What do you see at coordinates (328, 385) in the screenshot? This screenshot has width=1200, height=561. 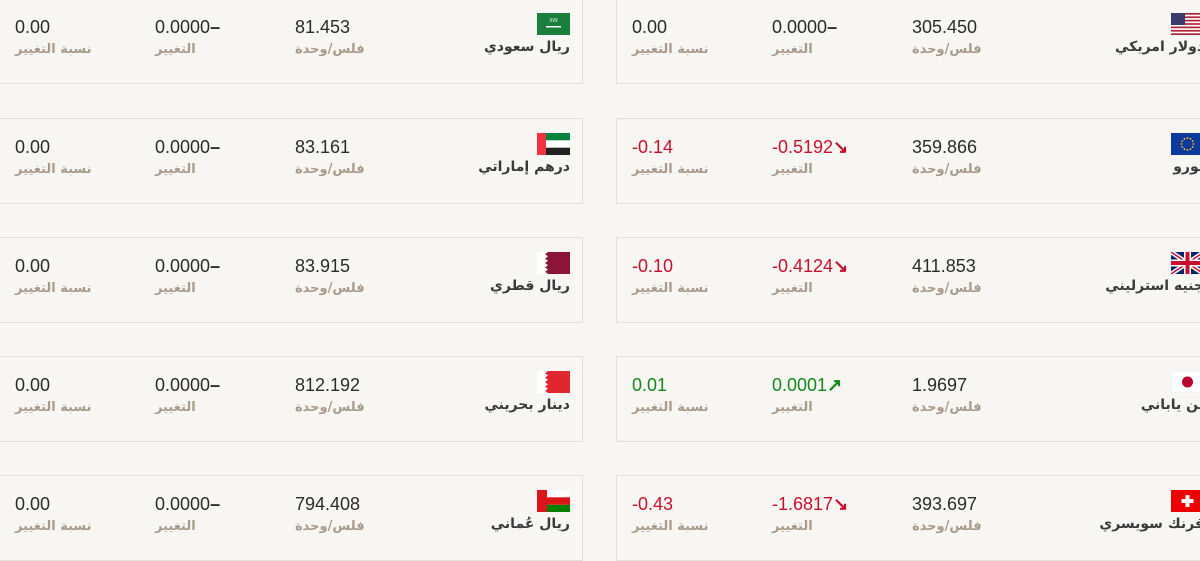 I see `price-value: 812.192` at bounding box center [328, 385].